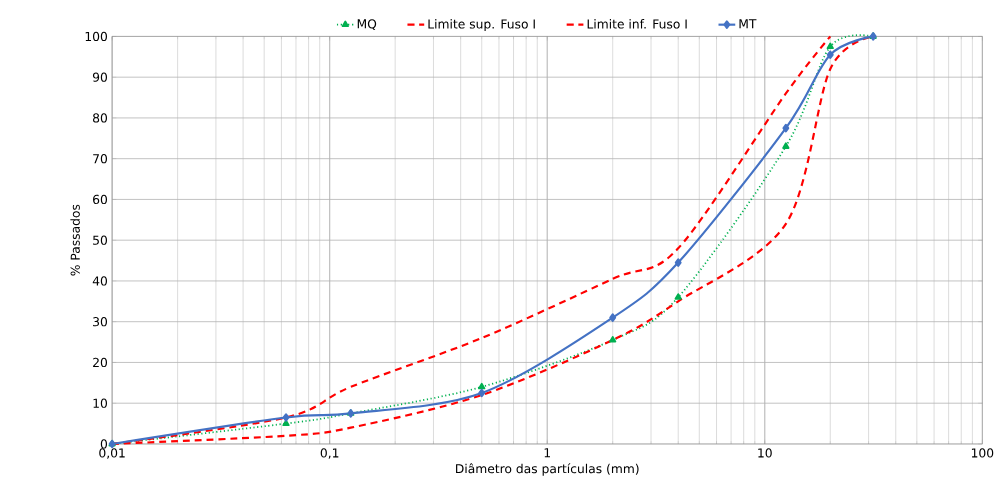 This screenshot has height=502, width=1003. I want to click on legend-label: MQ, so click(367, 24).